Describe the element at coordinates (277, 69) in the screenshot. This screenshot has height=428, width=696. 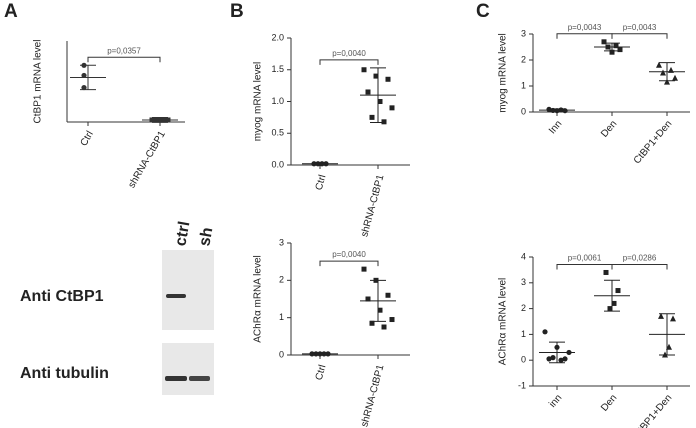
I see `y-tick-label: 1.5` at that location.